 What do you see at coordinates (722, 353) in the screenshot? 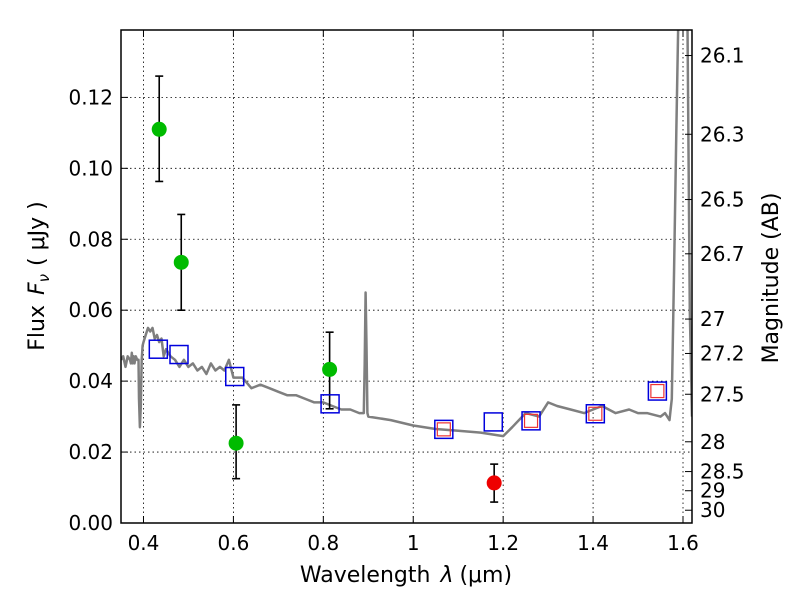
I see `y2-tick-label: 27.2` at bounding box center [722, 353].